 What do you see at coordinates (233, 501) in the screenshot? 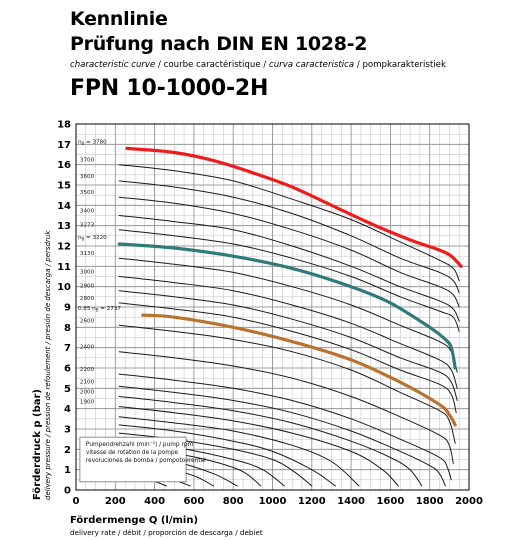
I see `x-tick-label: 800` at bounding box center [233, 501].